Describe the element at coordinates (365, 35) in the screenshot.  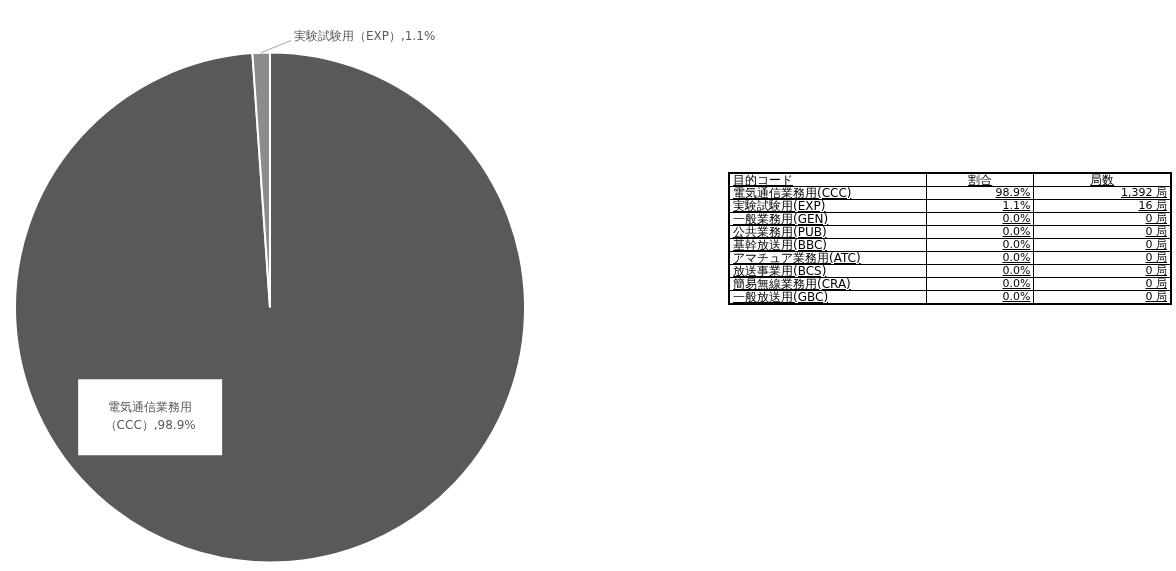
I see `slice-label: 実験試験用（EXP）,1.1%` at that location.